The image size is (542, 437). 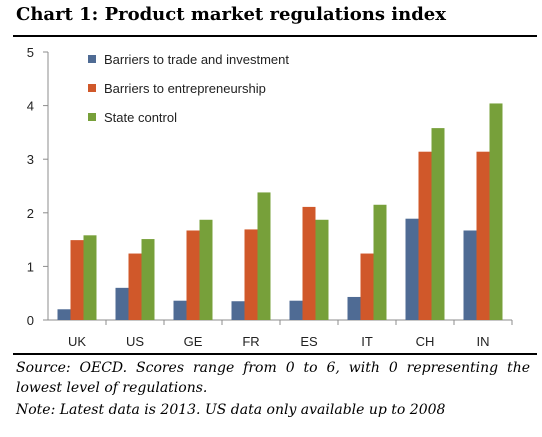 I want to click on x-tick-label: CH, so click(x=425, y=341).